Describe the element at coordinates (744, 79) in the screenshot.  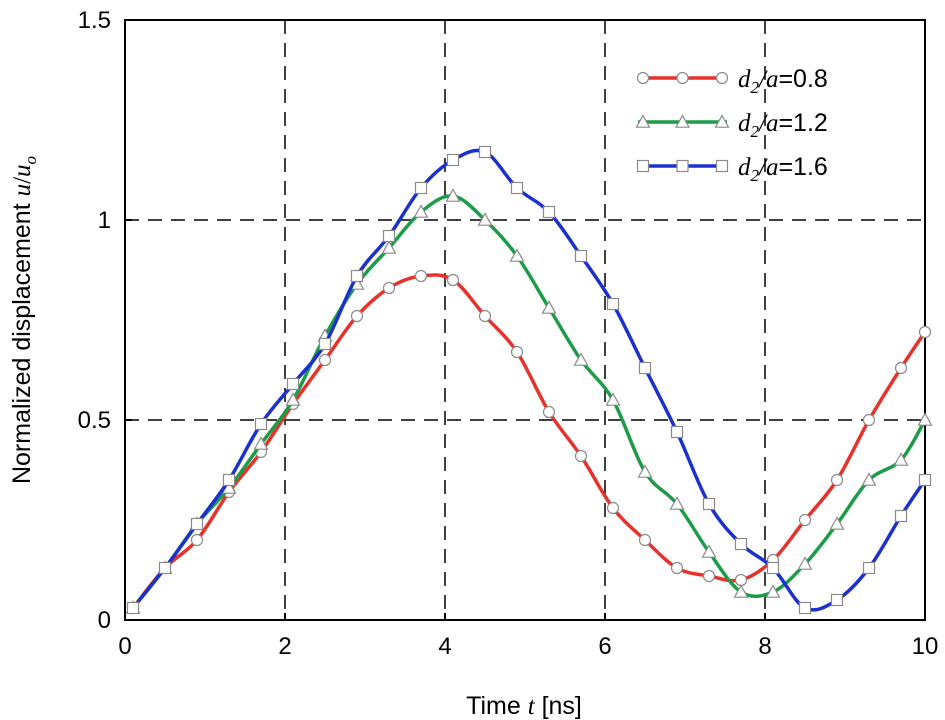
I see `legend-label-part: d` at that location.